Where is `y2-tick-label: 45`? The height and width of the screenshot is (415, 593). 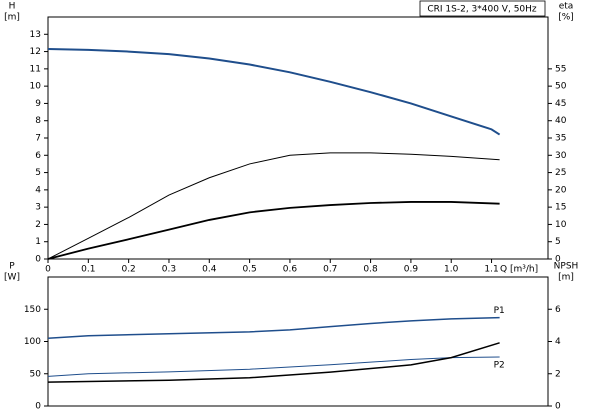
y2-tick-label: 45 is located at coordinates (560, 104).